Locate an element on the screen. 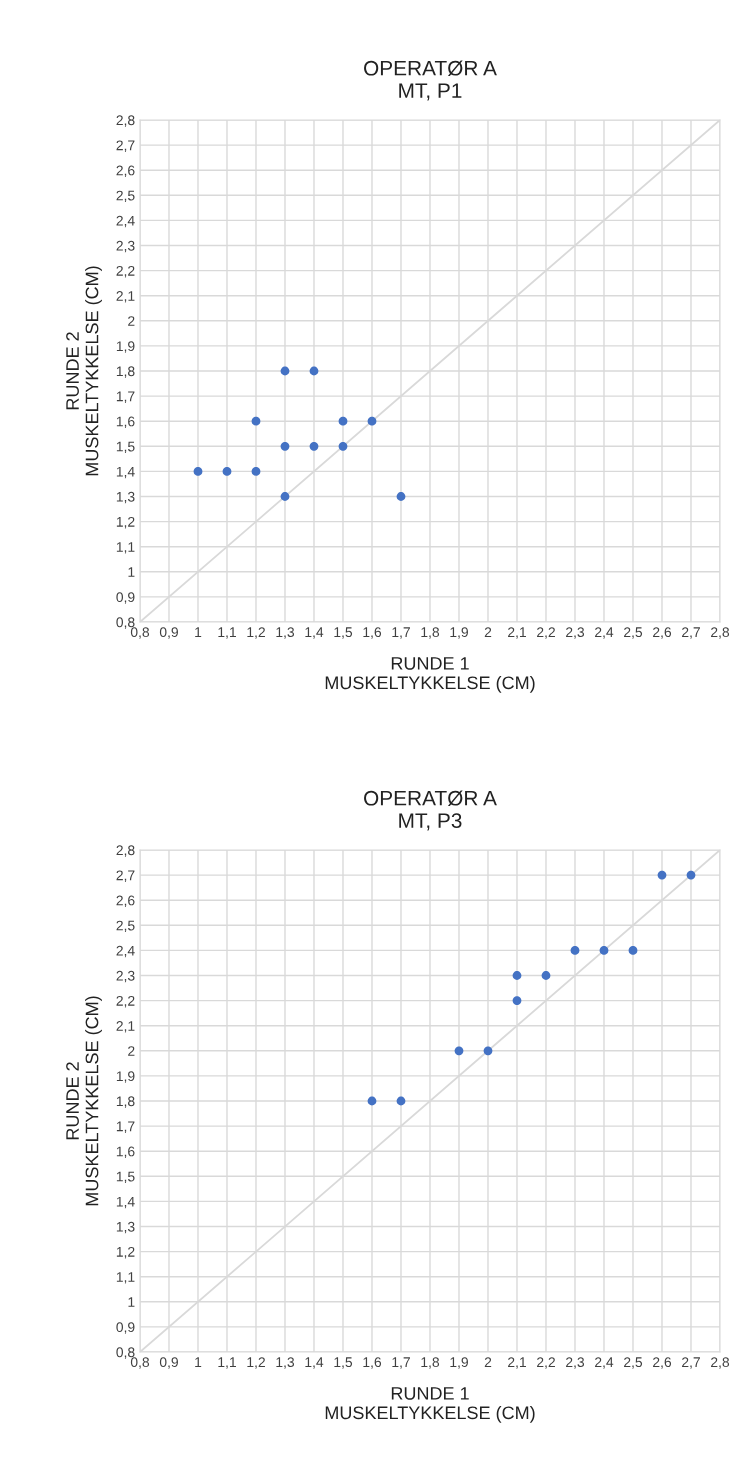 This screenshot has height=1474, width=744. x-tick-label: 1,7 is located at coordinates (401, 633).